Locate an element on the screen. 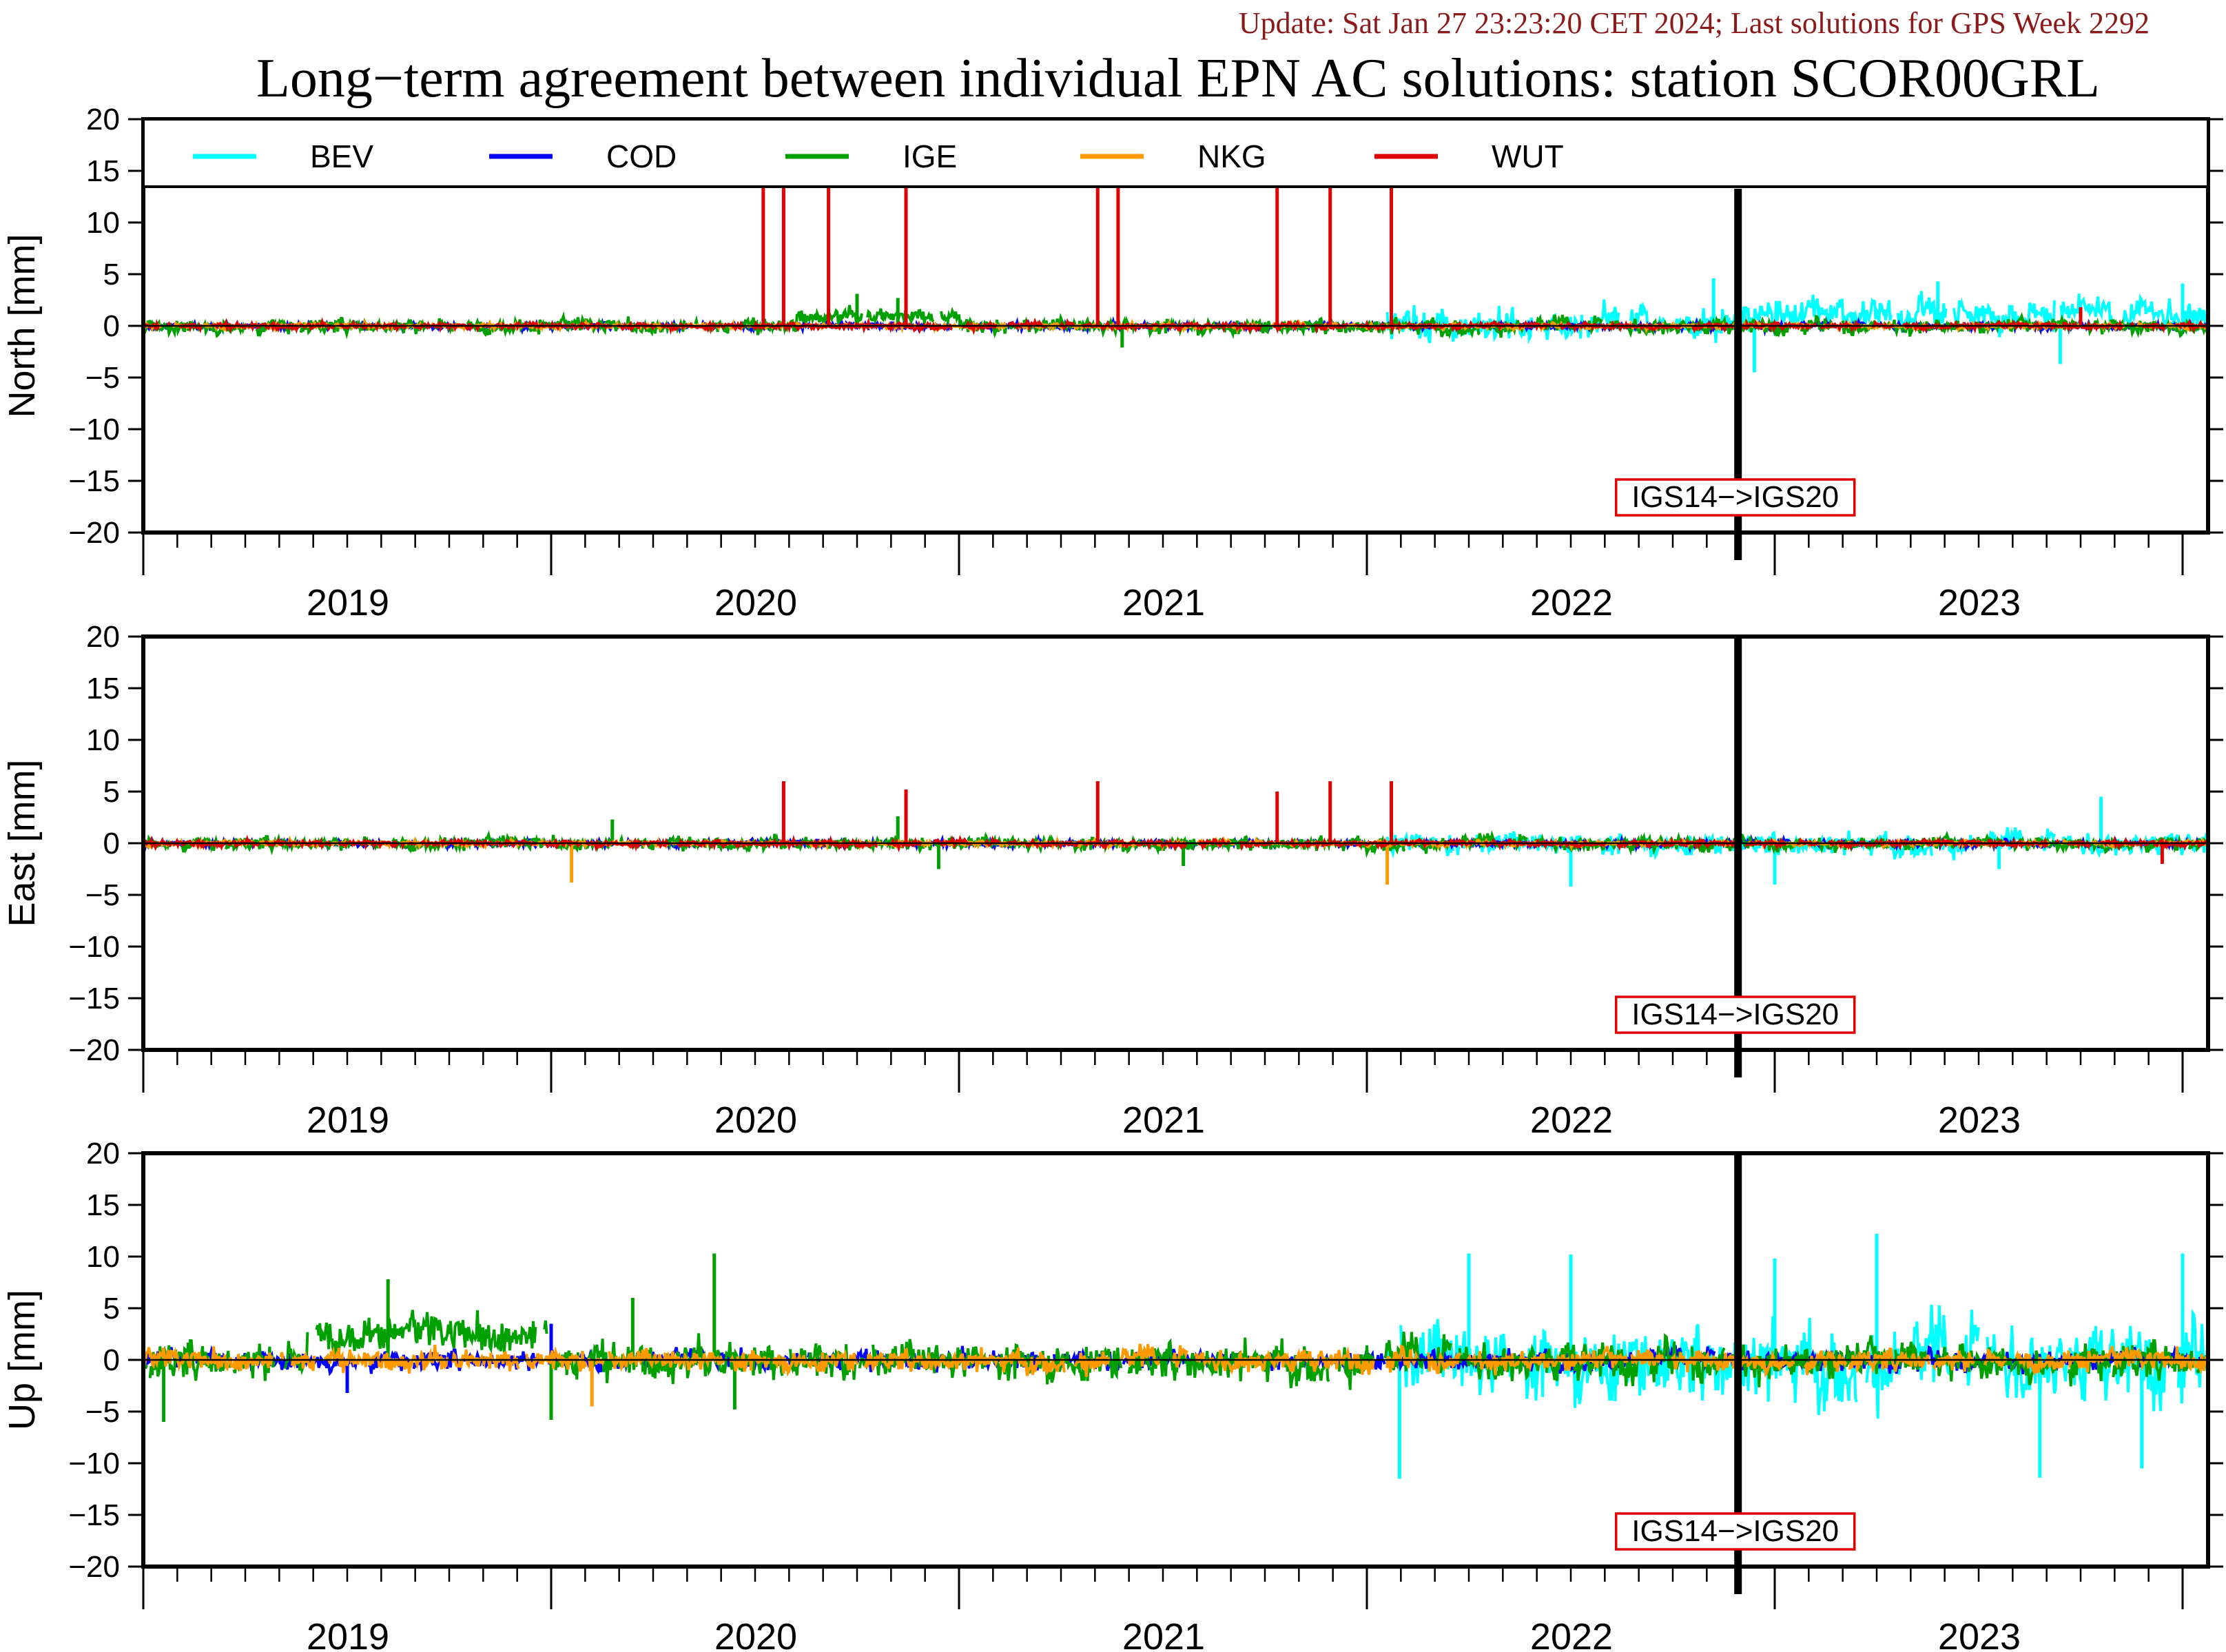 This screenshot has height=1652, width=2226. reference-change-label: IGS14−>IGS20 is located at coordinates (1735, 497).